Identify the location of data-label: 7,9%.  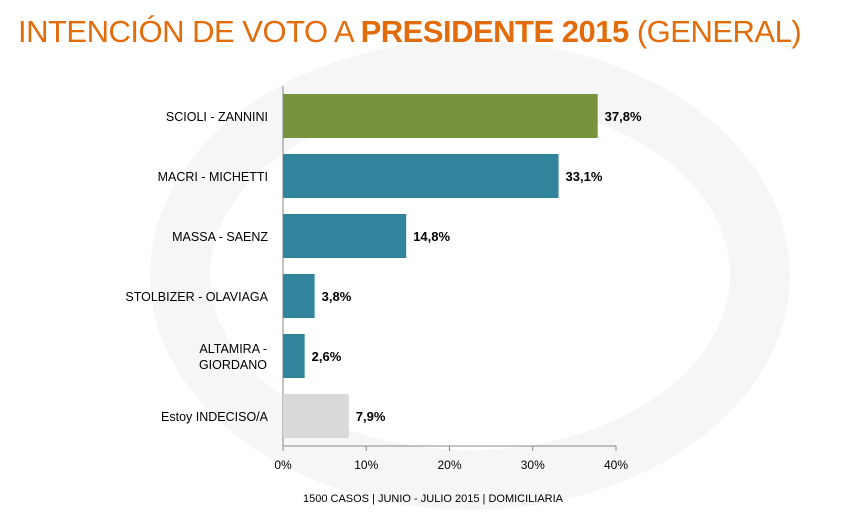
(371, 416).